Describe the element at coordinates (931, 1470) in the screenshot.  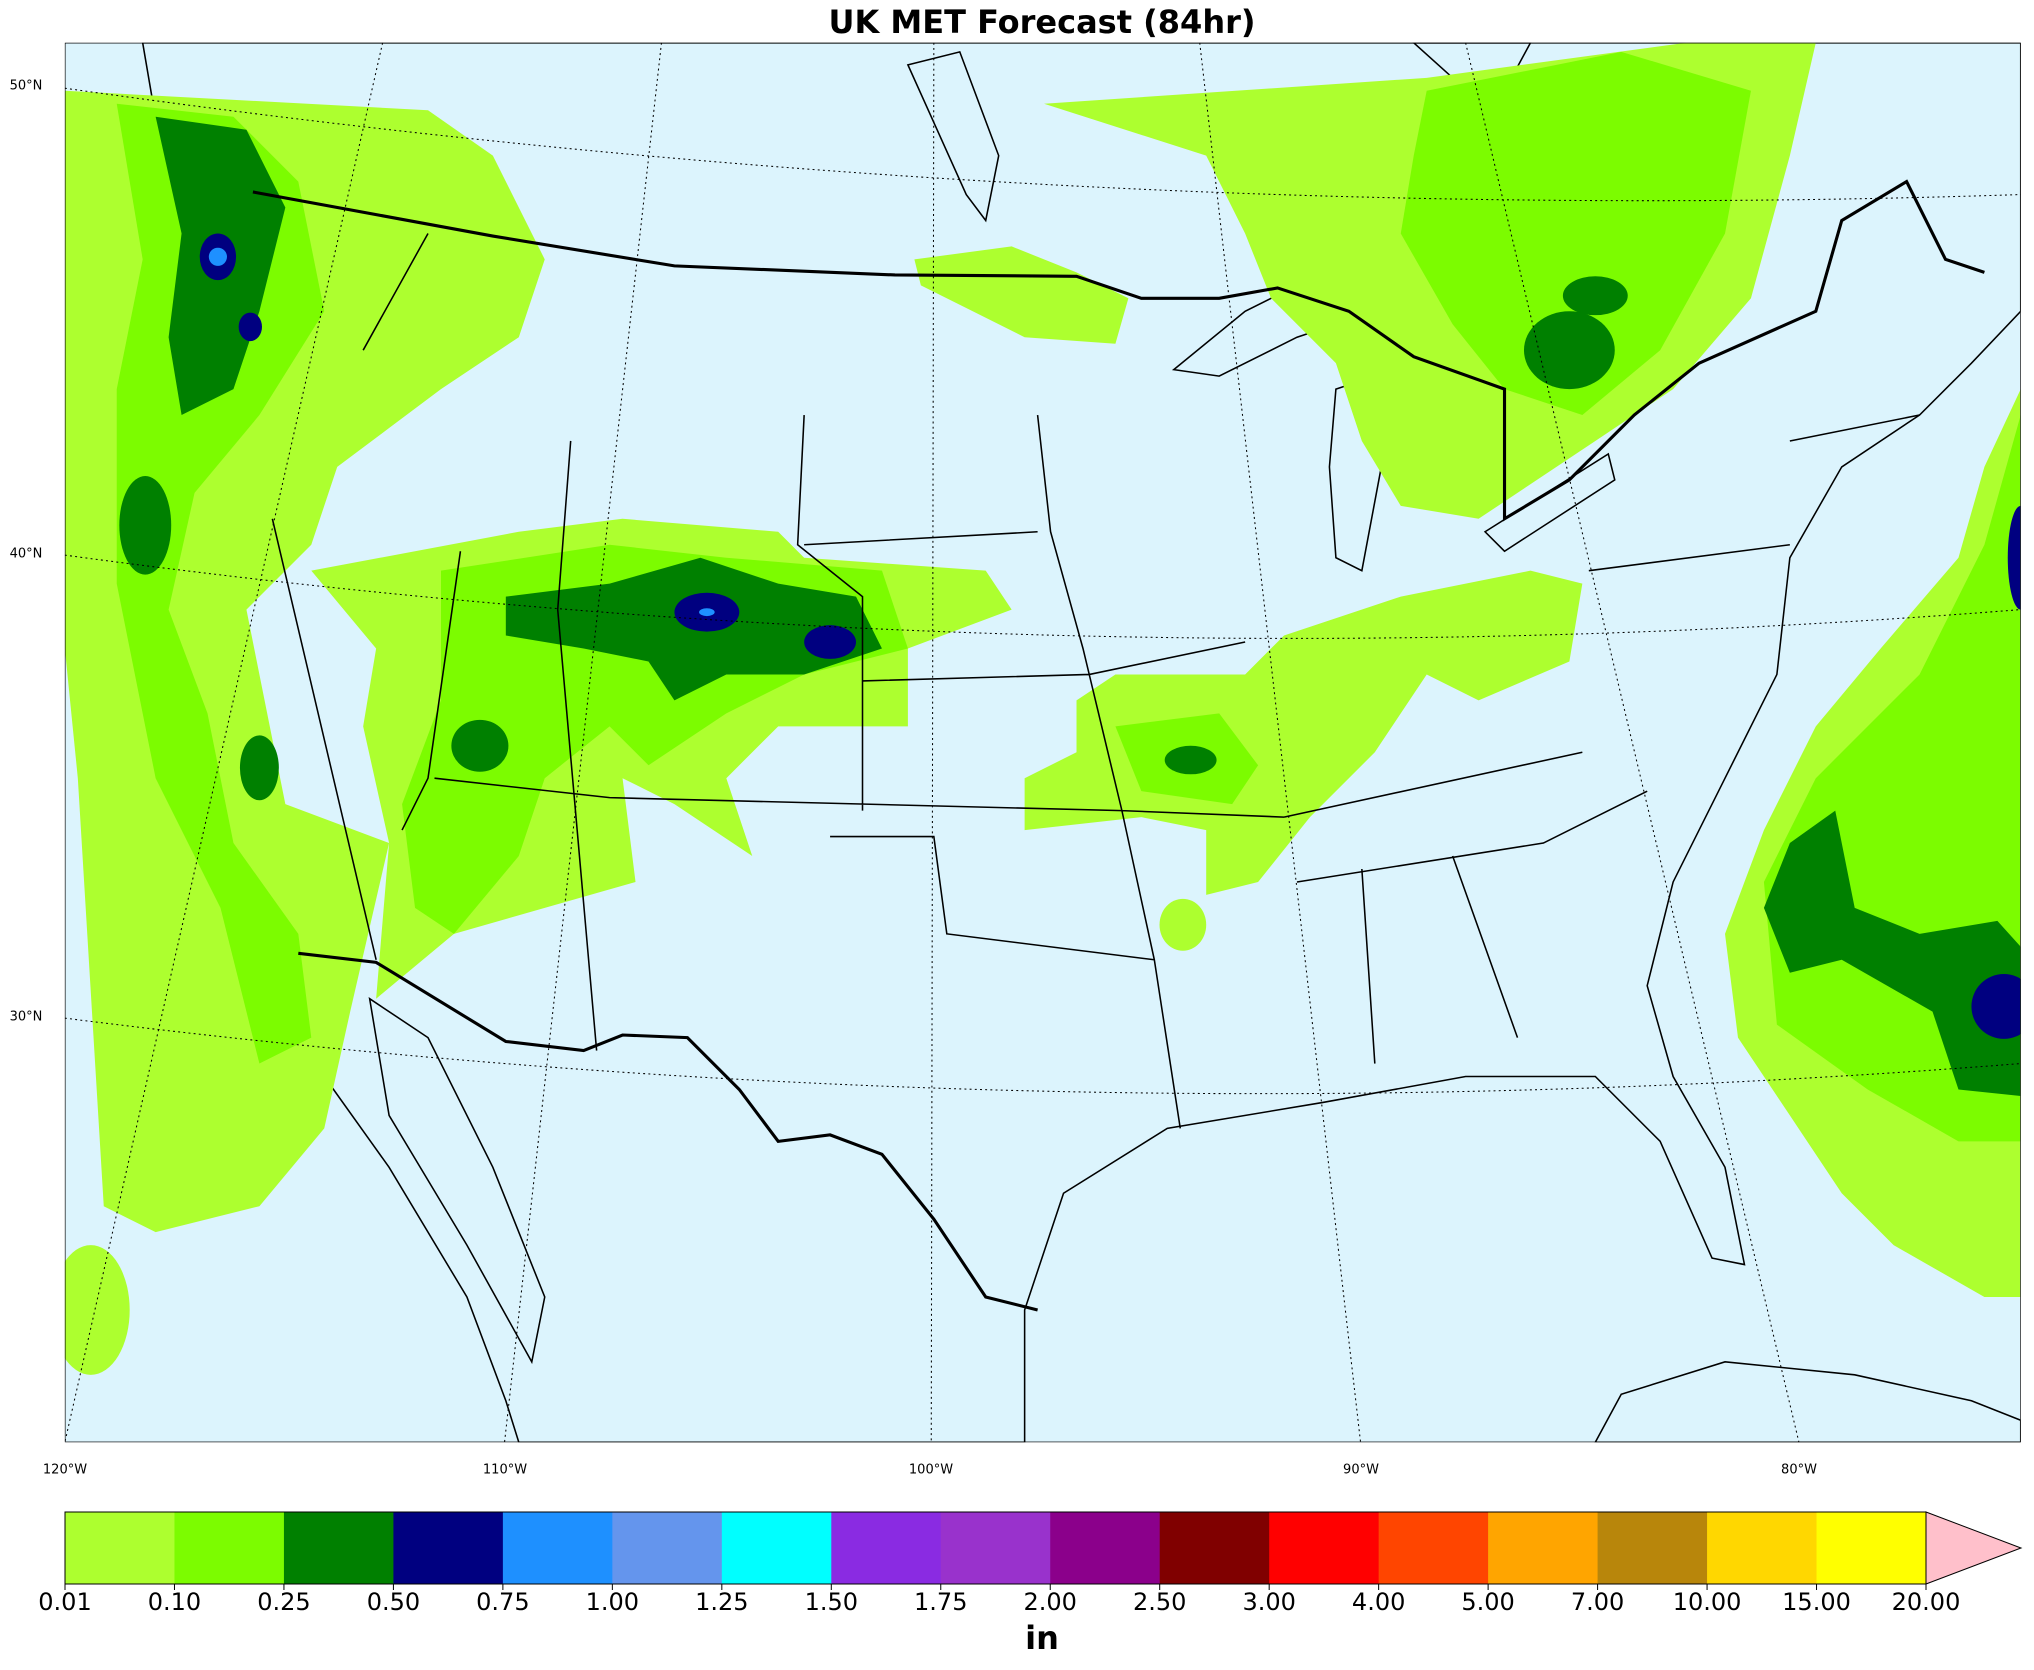
I see `lon-label: 100°W` at that location.